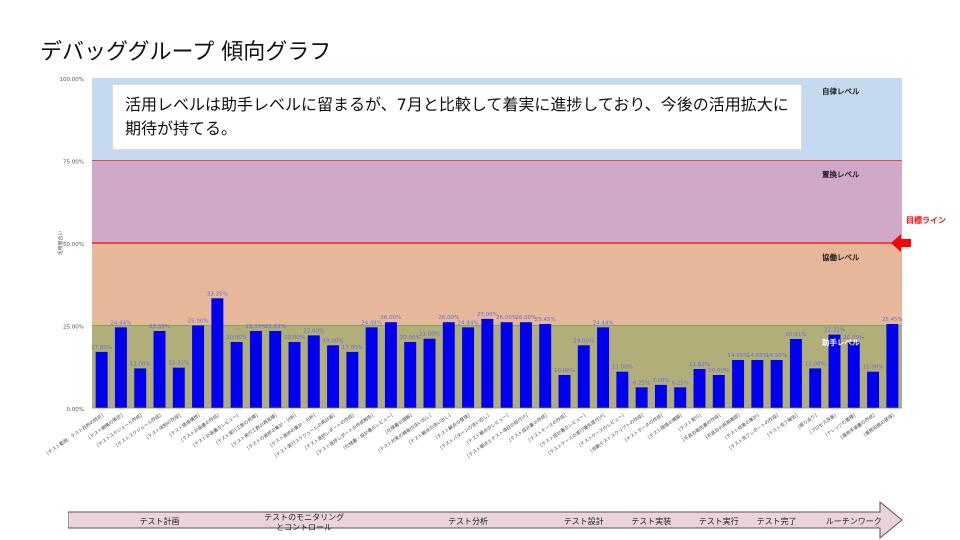  What do you see at coordinates (178, 364) in the screenshot?
I see `bar-value-label: 12.22%` at bounding box center [178, 364].